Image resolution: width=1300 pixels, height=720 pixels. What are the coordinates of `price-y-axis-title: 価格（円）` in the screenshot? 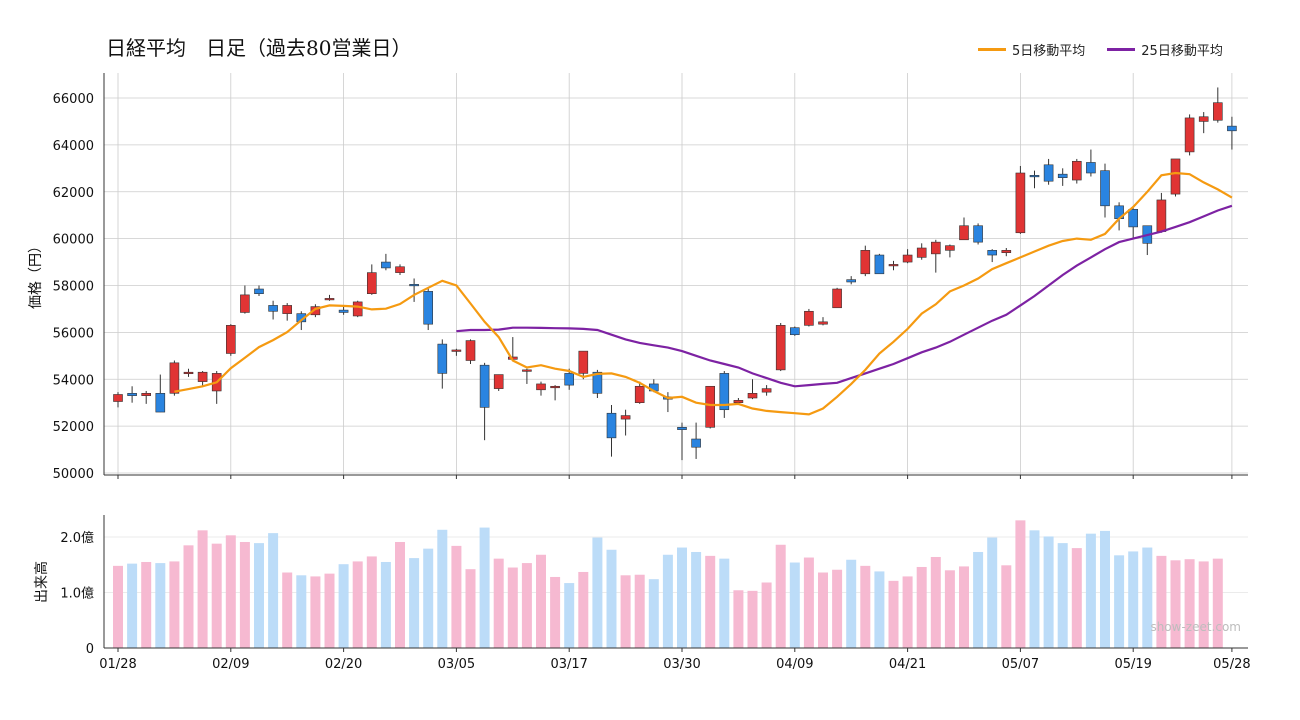 It's located at (36, 274).